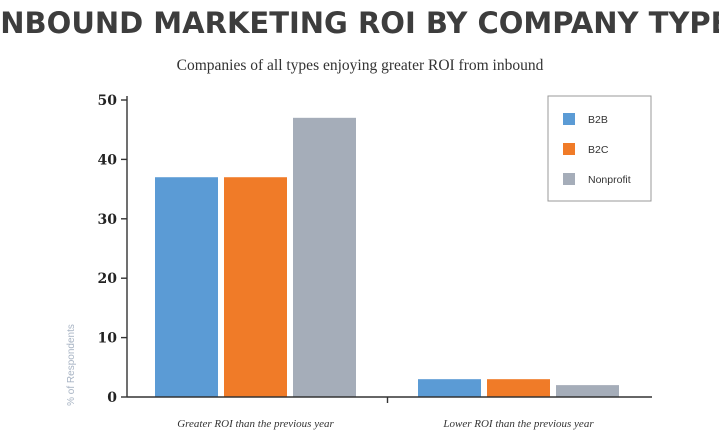  I want to click on legend-swatch-b2b, so click(569, 119).